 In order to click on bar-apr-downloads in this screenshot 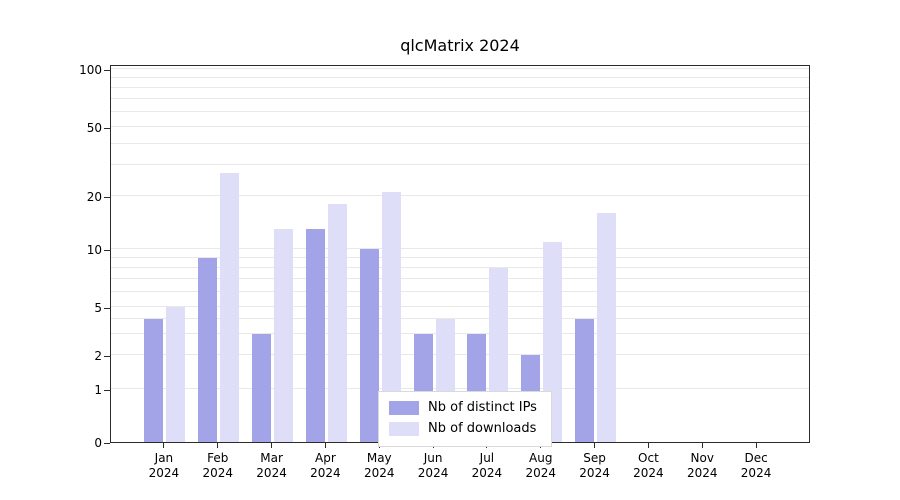, I will do `click(337, 323)`.